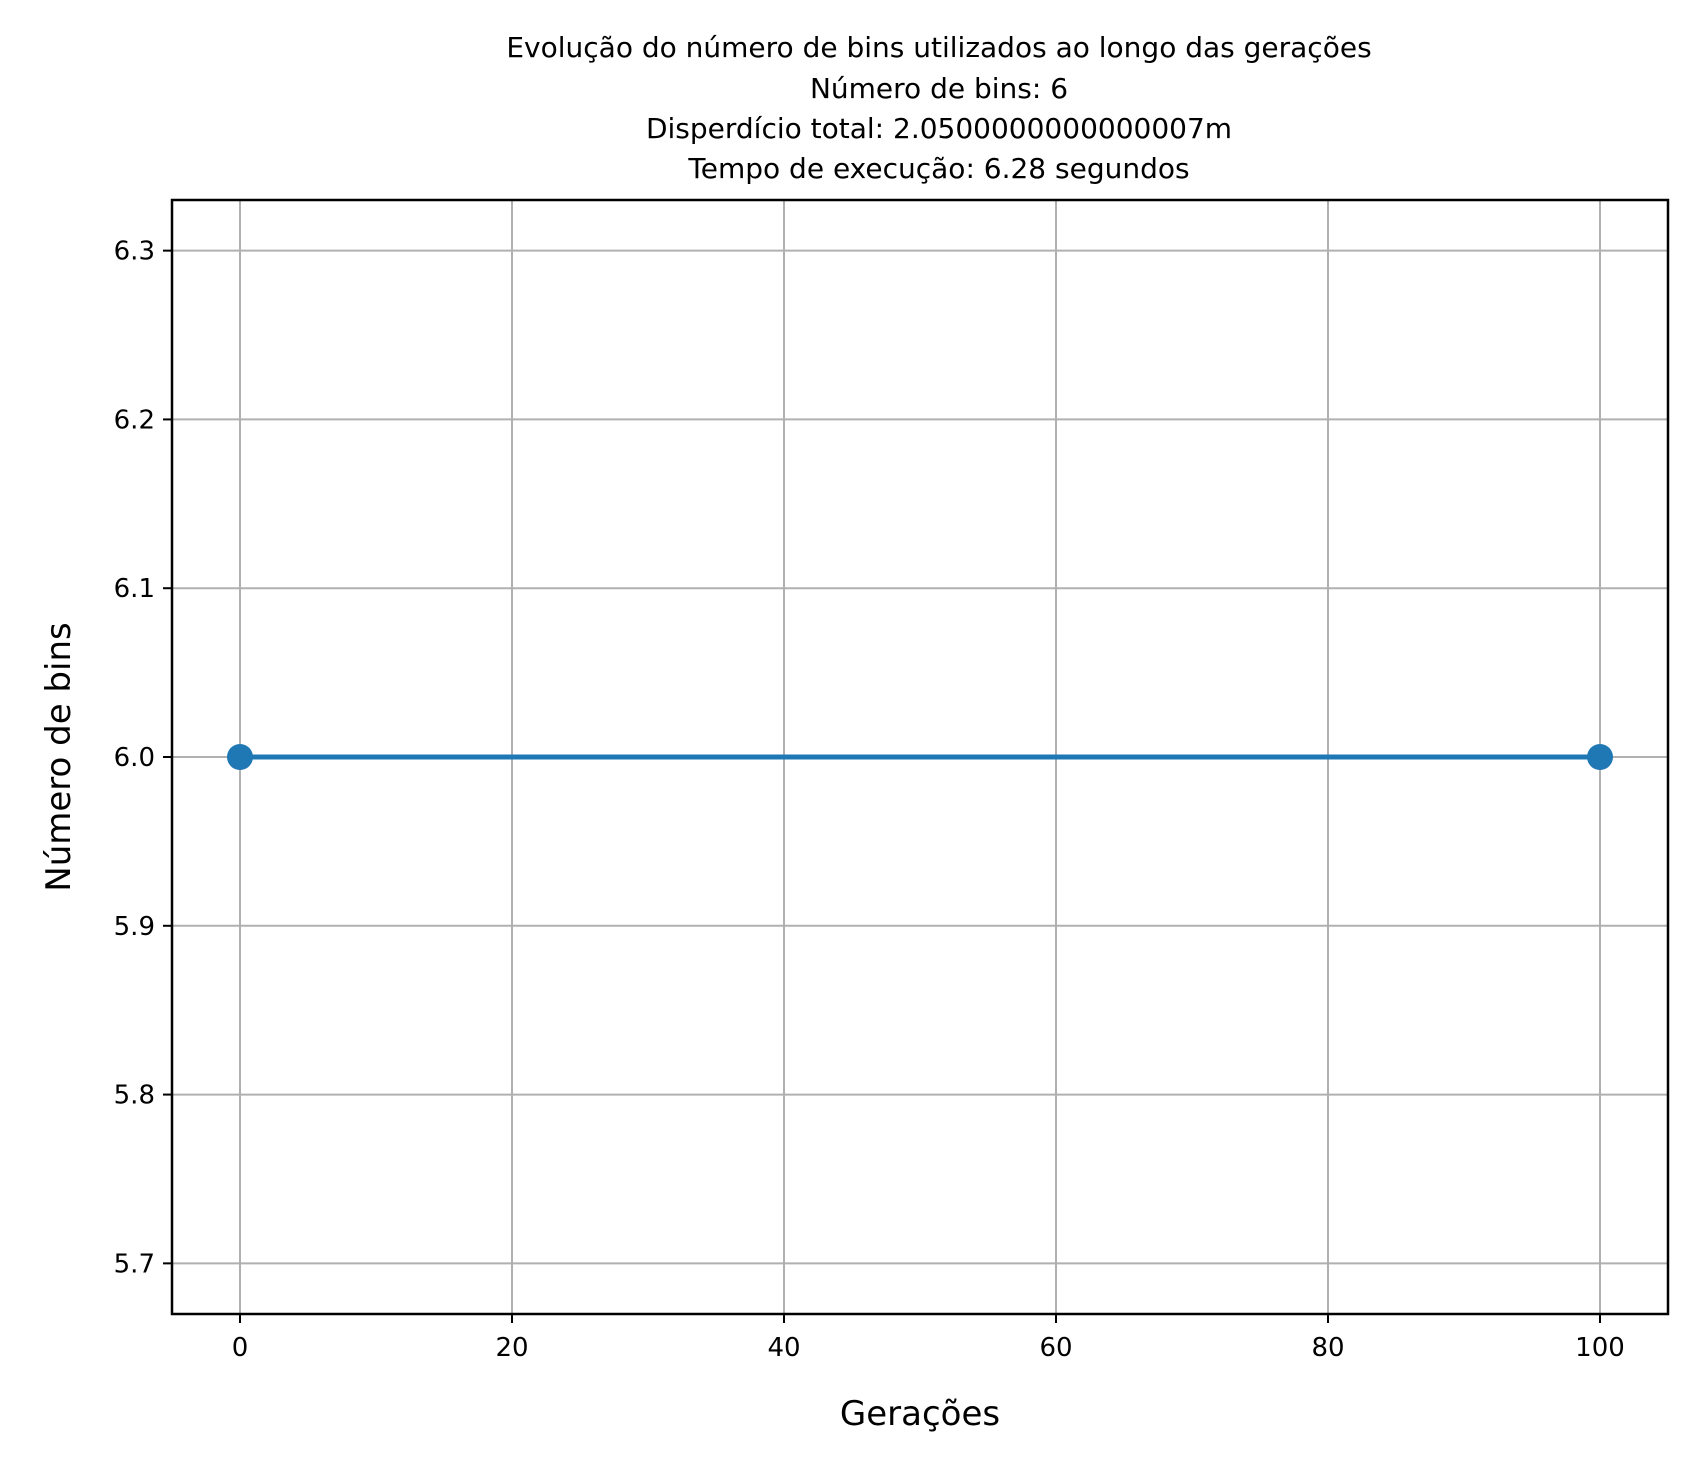  Describe the element at coordinates (1327, 1348) in the screenshot. I see `x-tick-label: 80` at that location.